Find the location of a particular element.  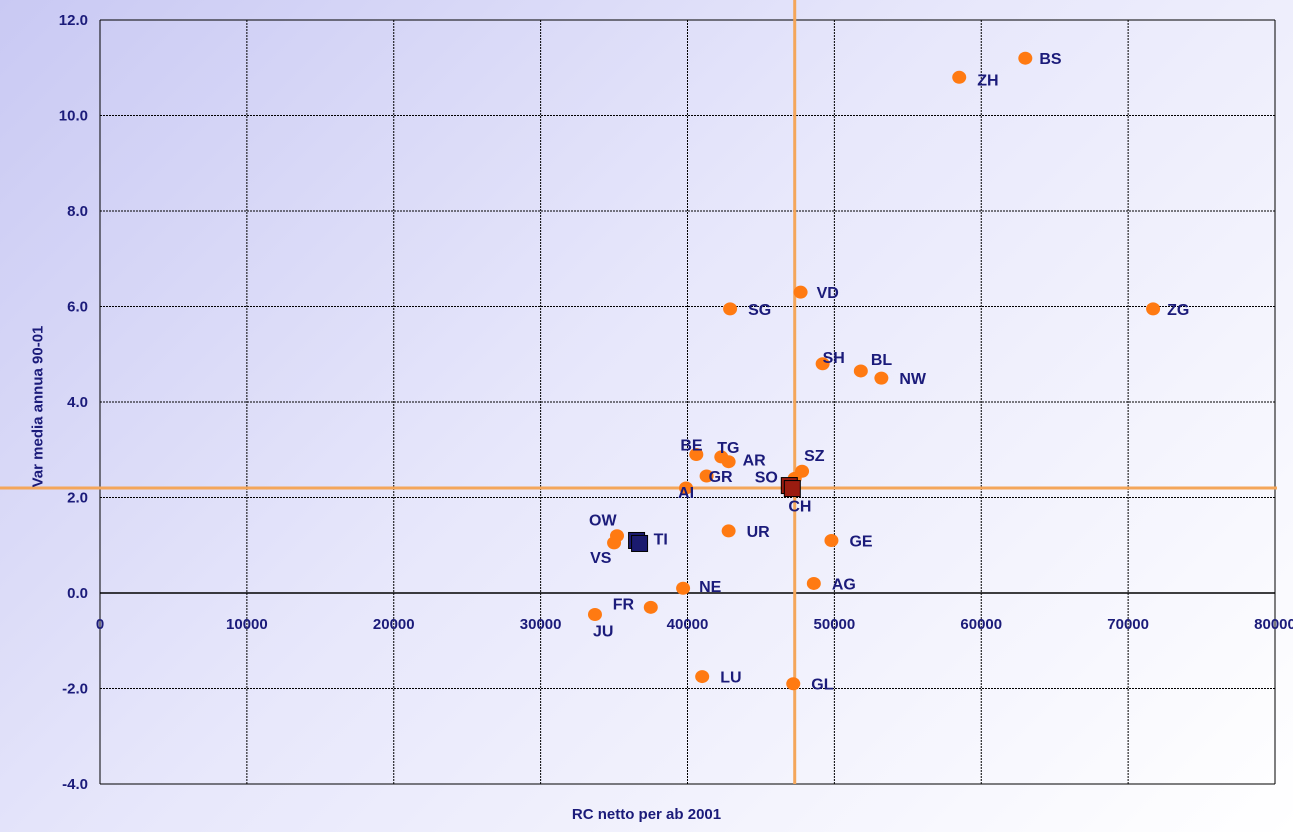

point-label-ne: NE is located at coordinates (710, 587).